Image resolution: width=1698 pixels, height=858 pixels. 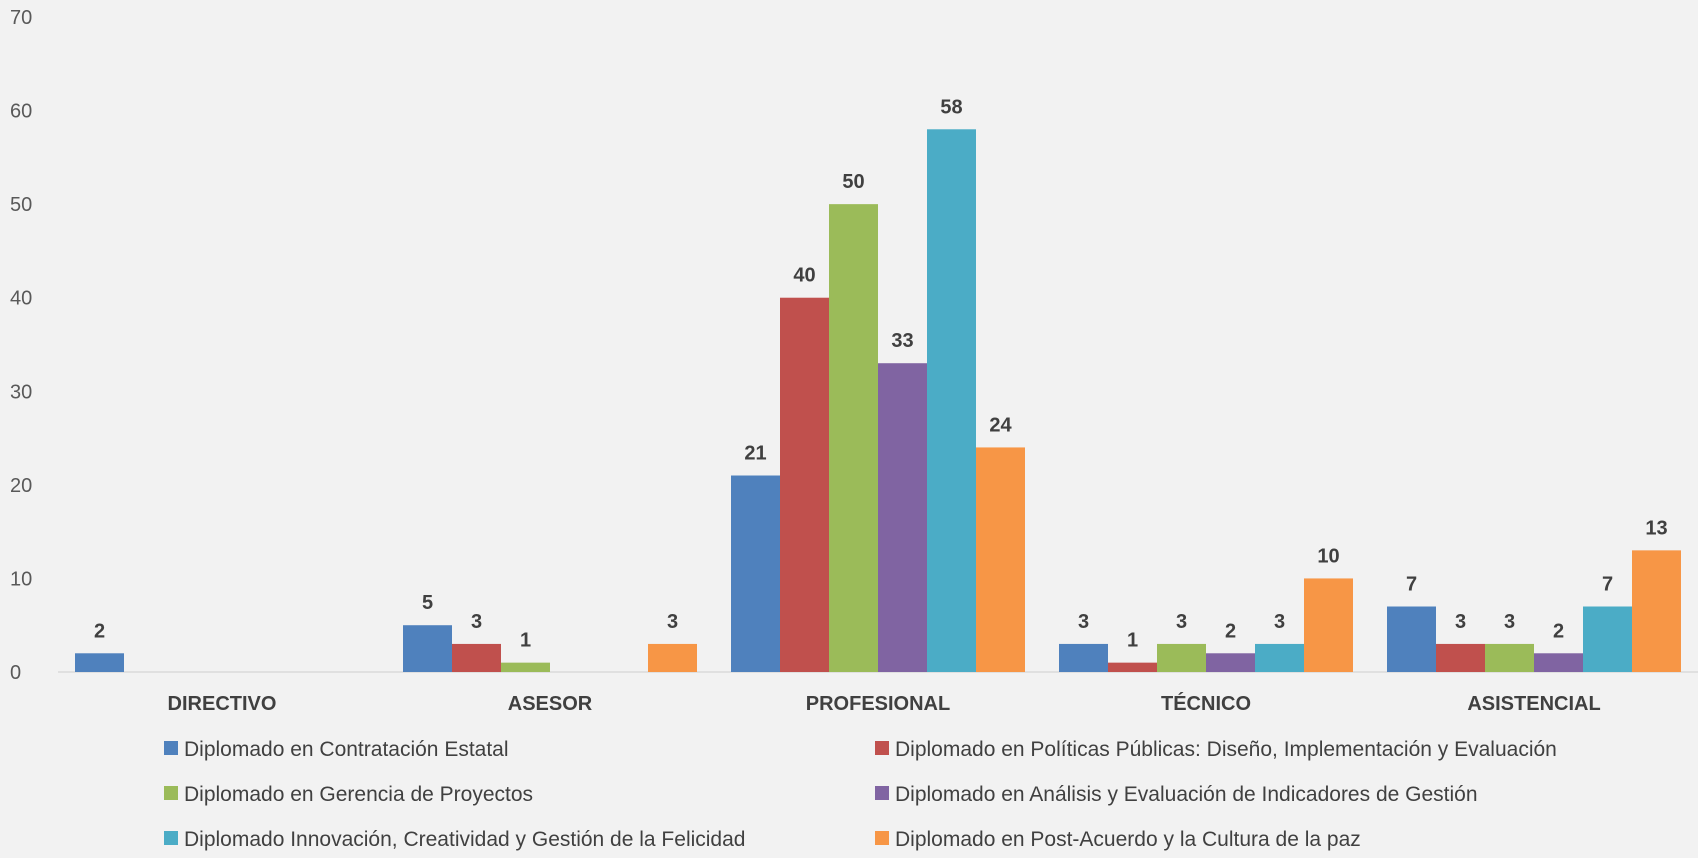 What do you see at coordinates (902, 341) in the screenshot?
I see `data-label: 33` at bounding box center [902, 341].